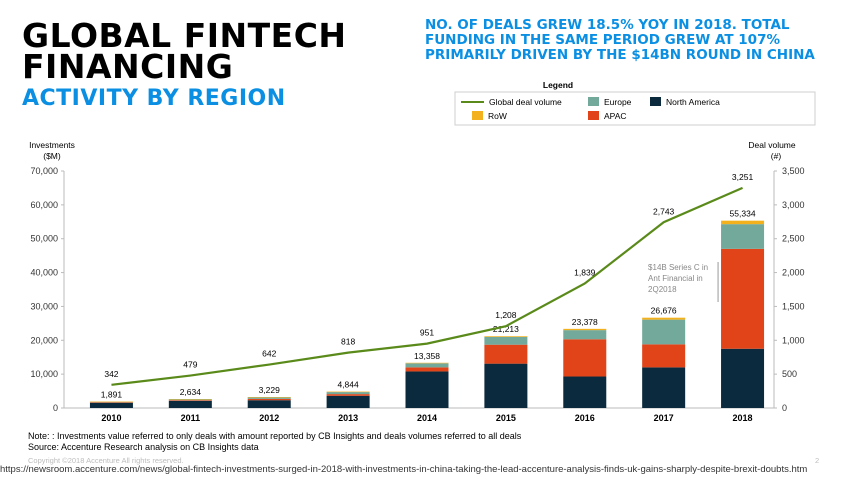 The height and width of the screenshot is (496, 847). What do you see at coordinates (506, 329) in the screenshot?
I see `bar-total-label: 21,213` at bounding box center [506, 329].